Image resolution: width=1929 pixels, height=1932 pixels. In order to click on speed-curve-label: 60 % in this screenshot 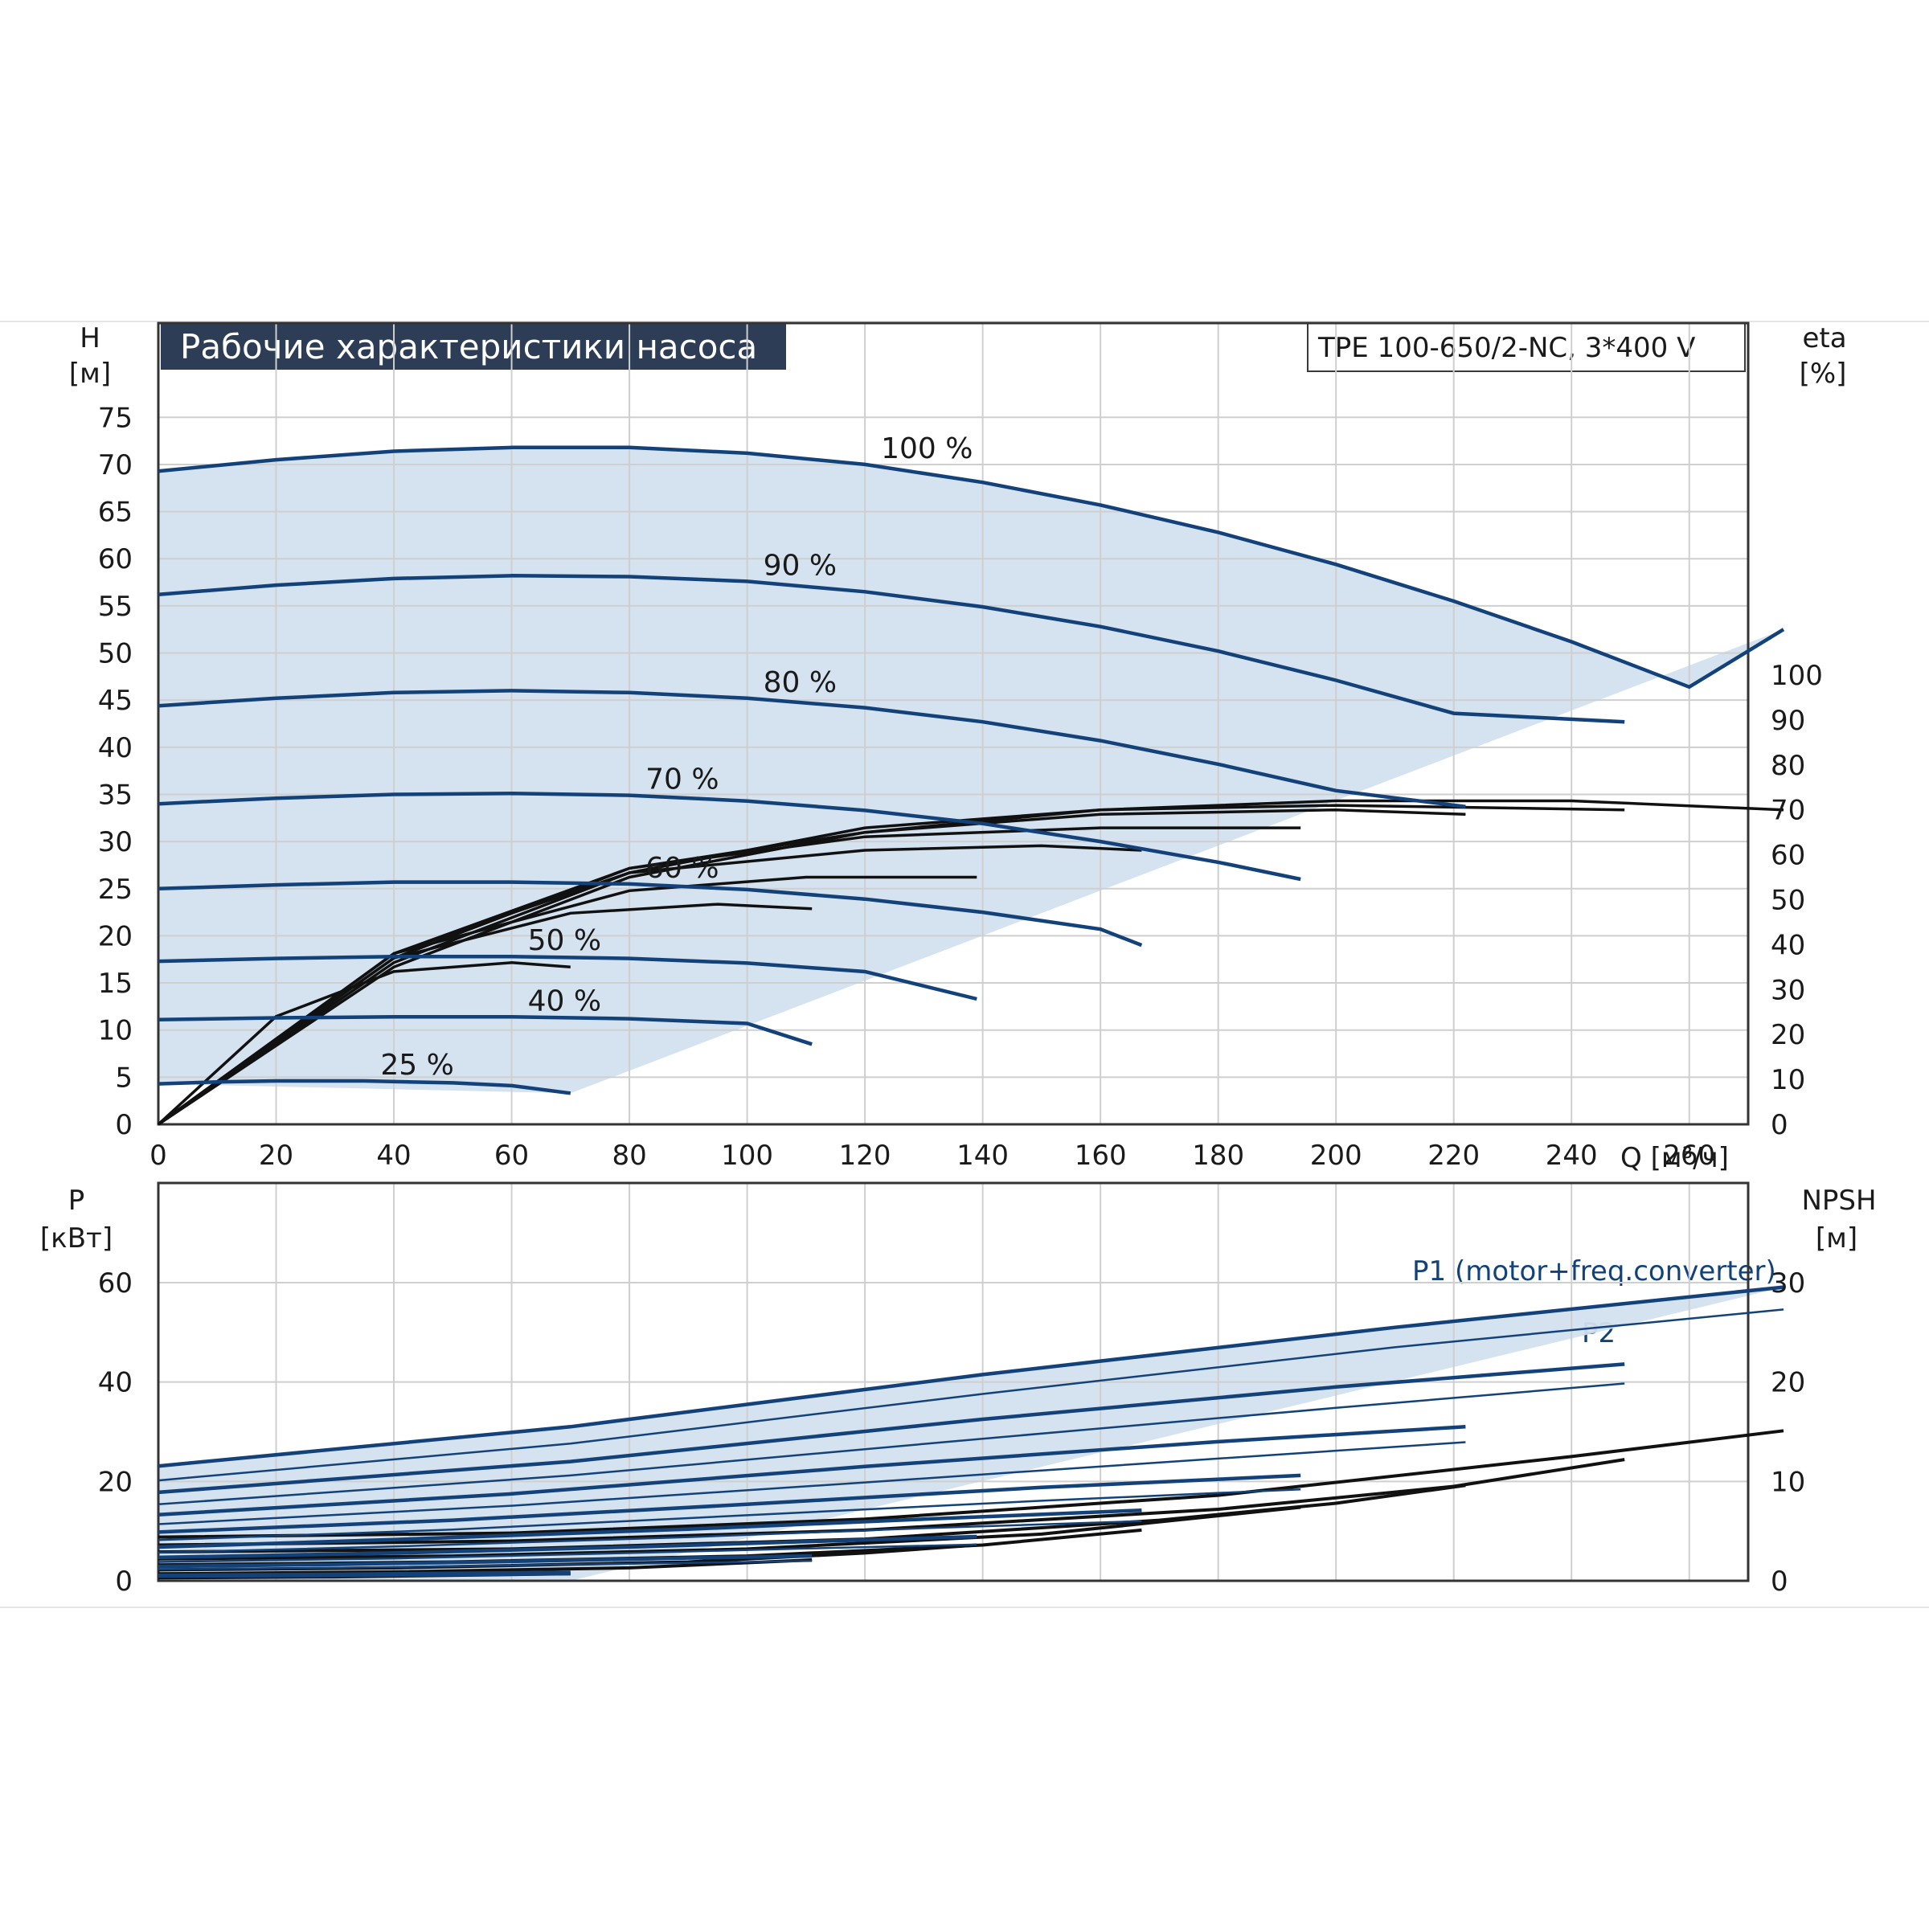, I will do `click(682, 868)`.